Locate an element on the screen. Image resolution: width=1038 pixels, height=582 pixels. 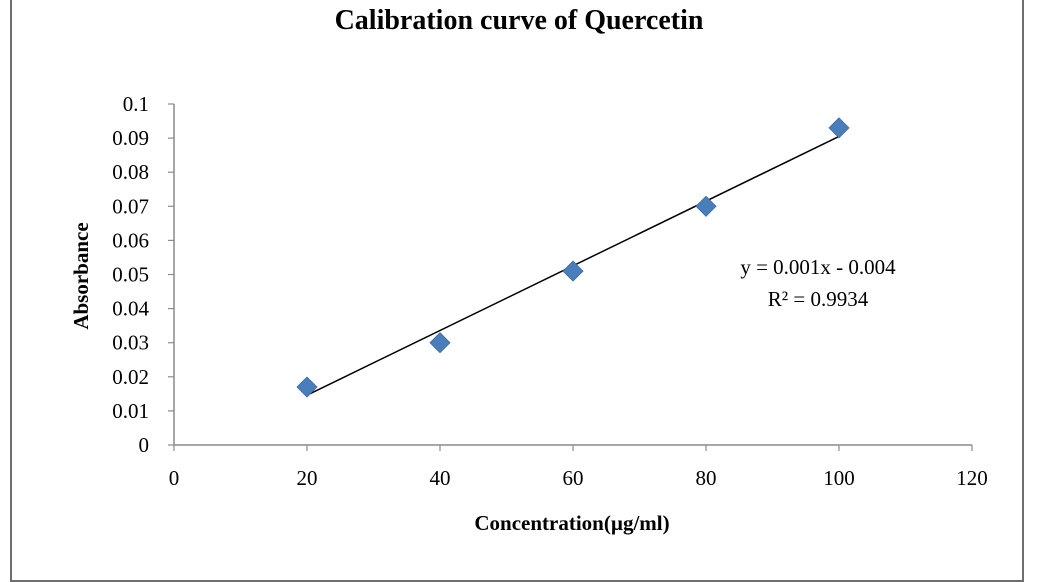
y-tick-label: 0 is located at coordinates (144, 445).